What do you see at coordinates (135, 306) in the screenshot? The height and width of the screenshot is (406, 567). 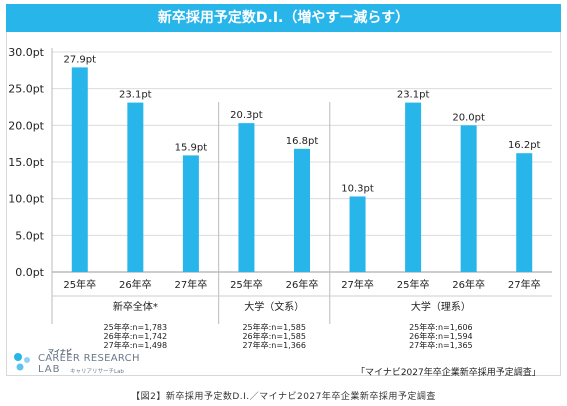 I see `group-label: 新卒全体*` at bounding box center [135, 306].